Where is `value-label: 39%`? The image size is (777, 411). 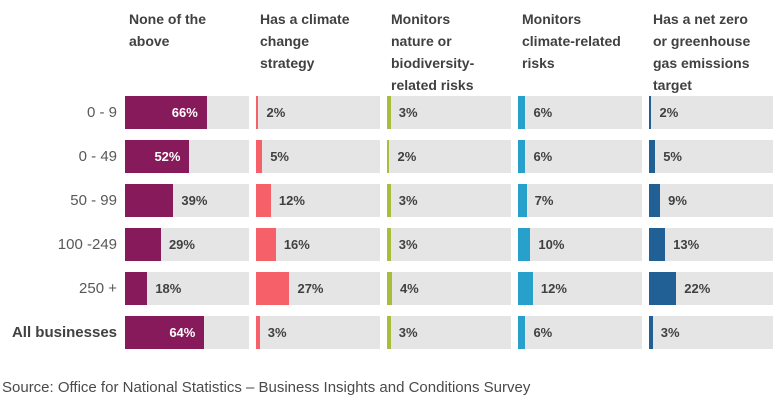 value-label: 39% is located at coordinates (194, 200).